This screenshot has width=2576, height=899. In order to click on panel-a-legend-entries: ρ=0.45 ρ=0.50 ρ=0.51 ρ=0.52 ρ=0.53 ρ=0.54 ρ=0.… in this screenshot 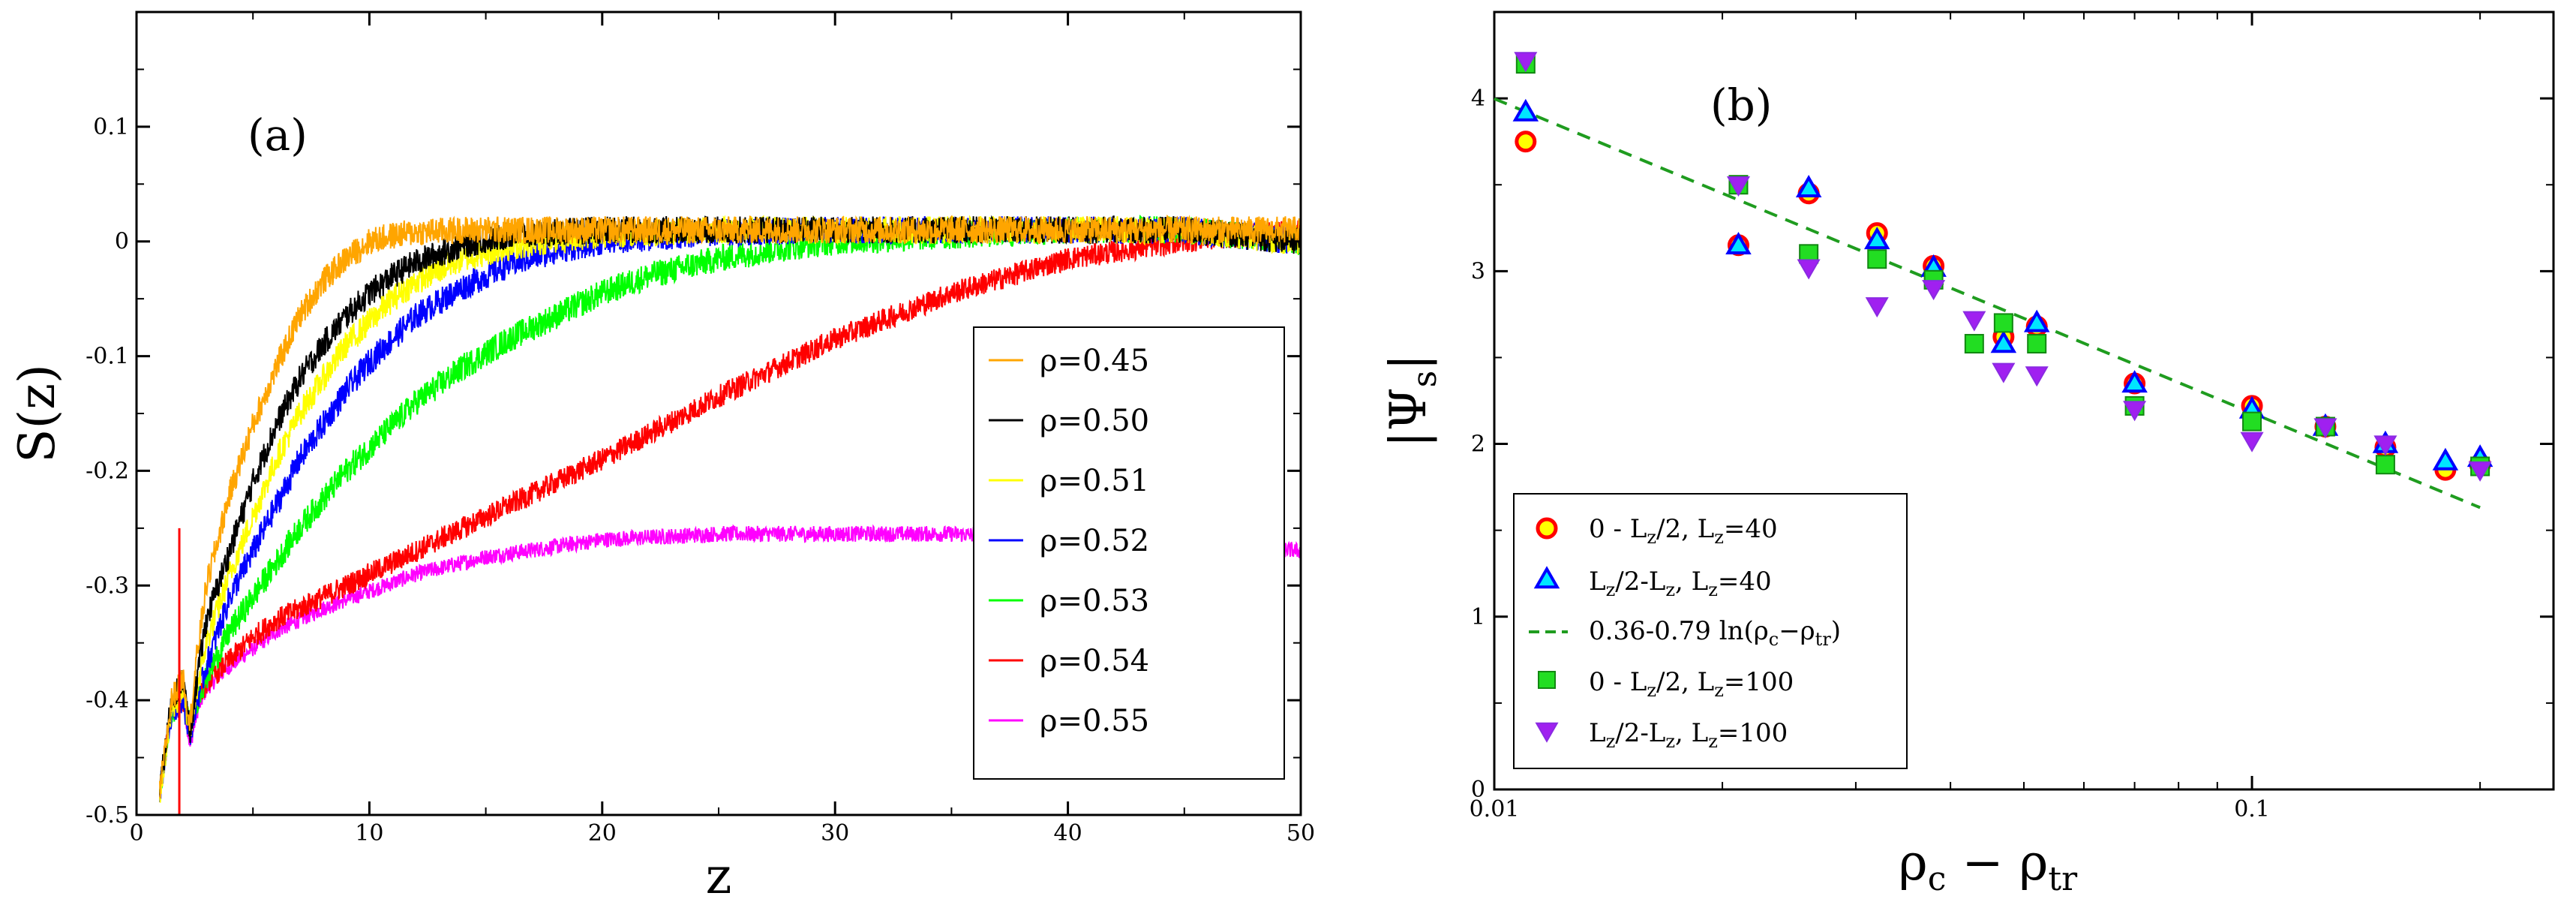, I will do `click(1069, 541)`.